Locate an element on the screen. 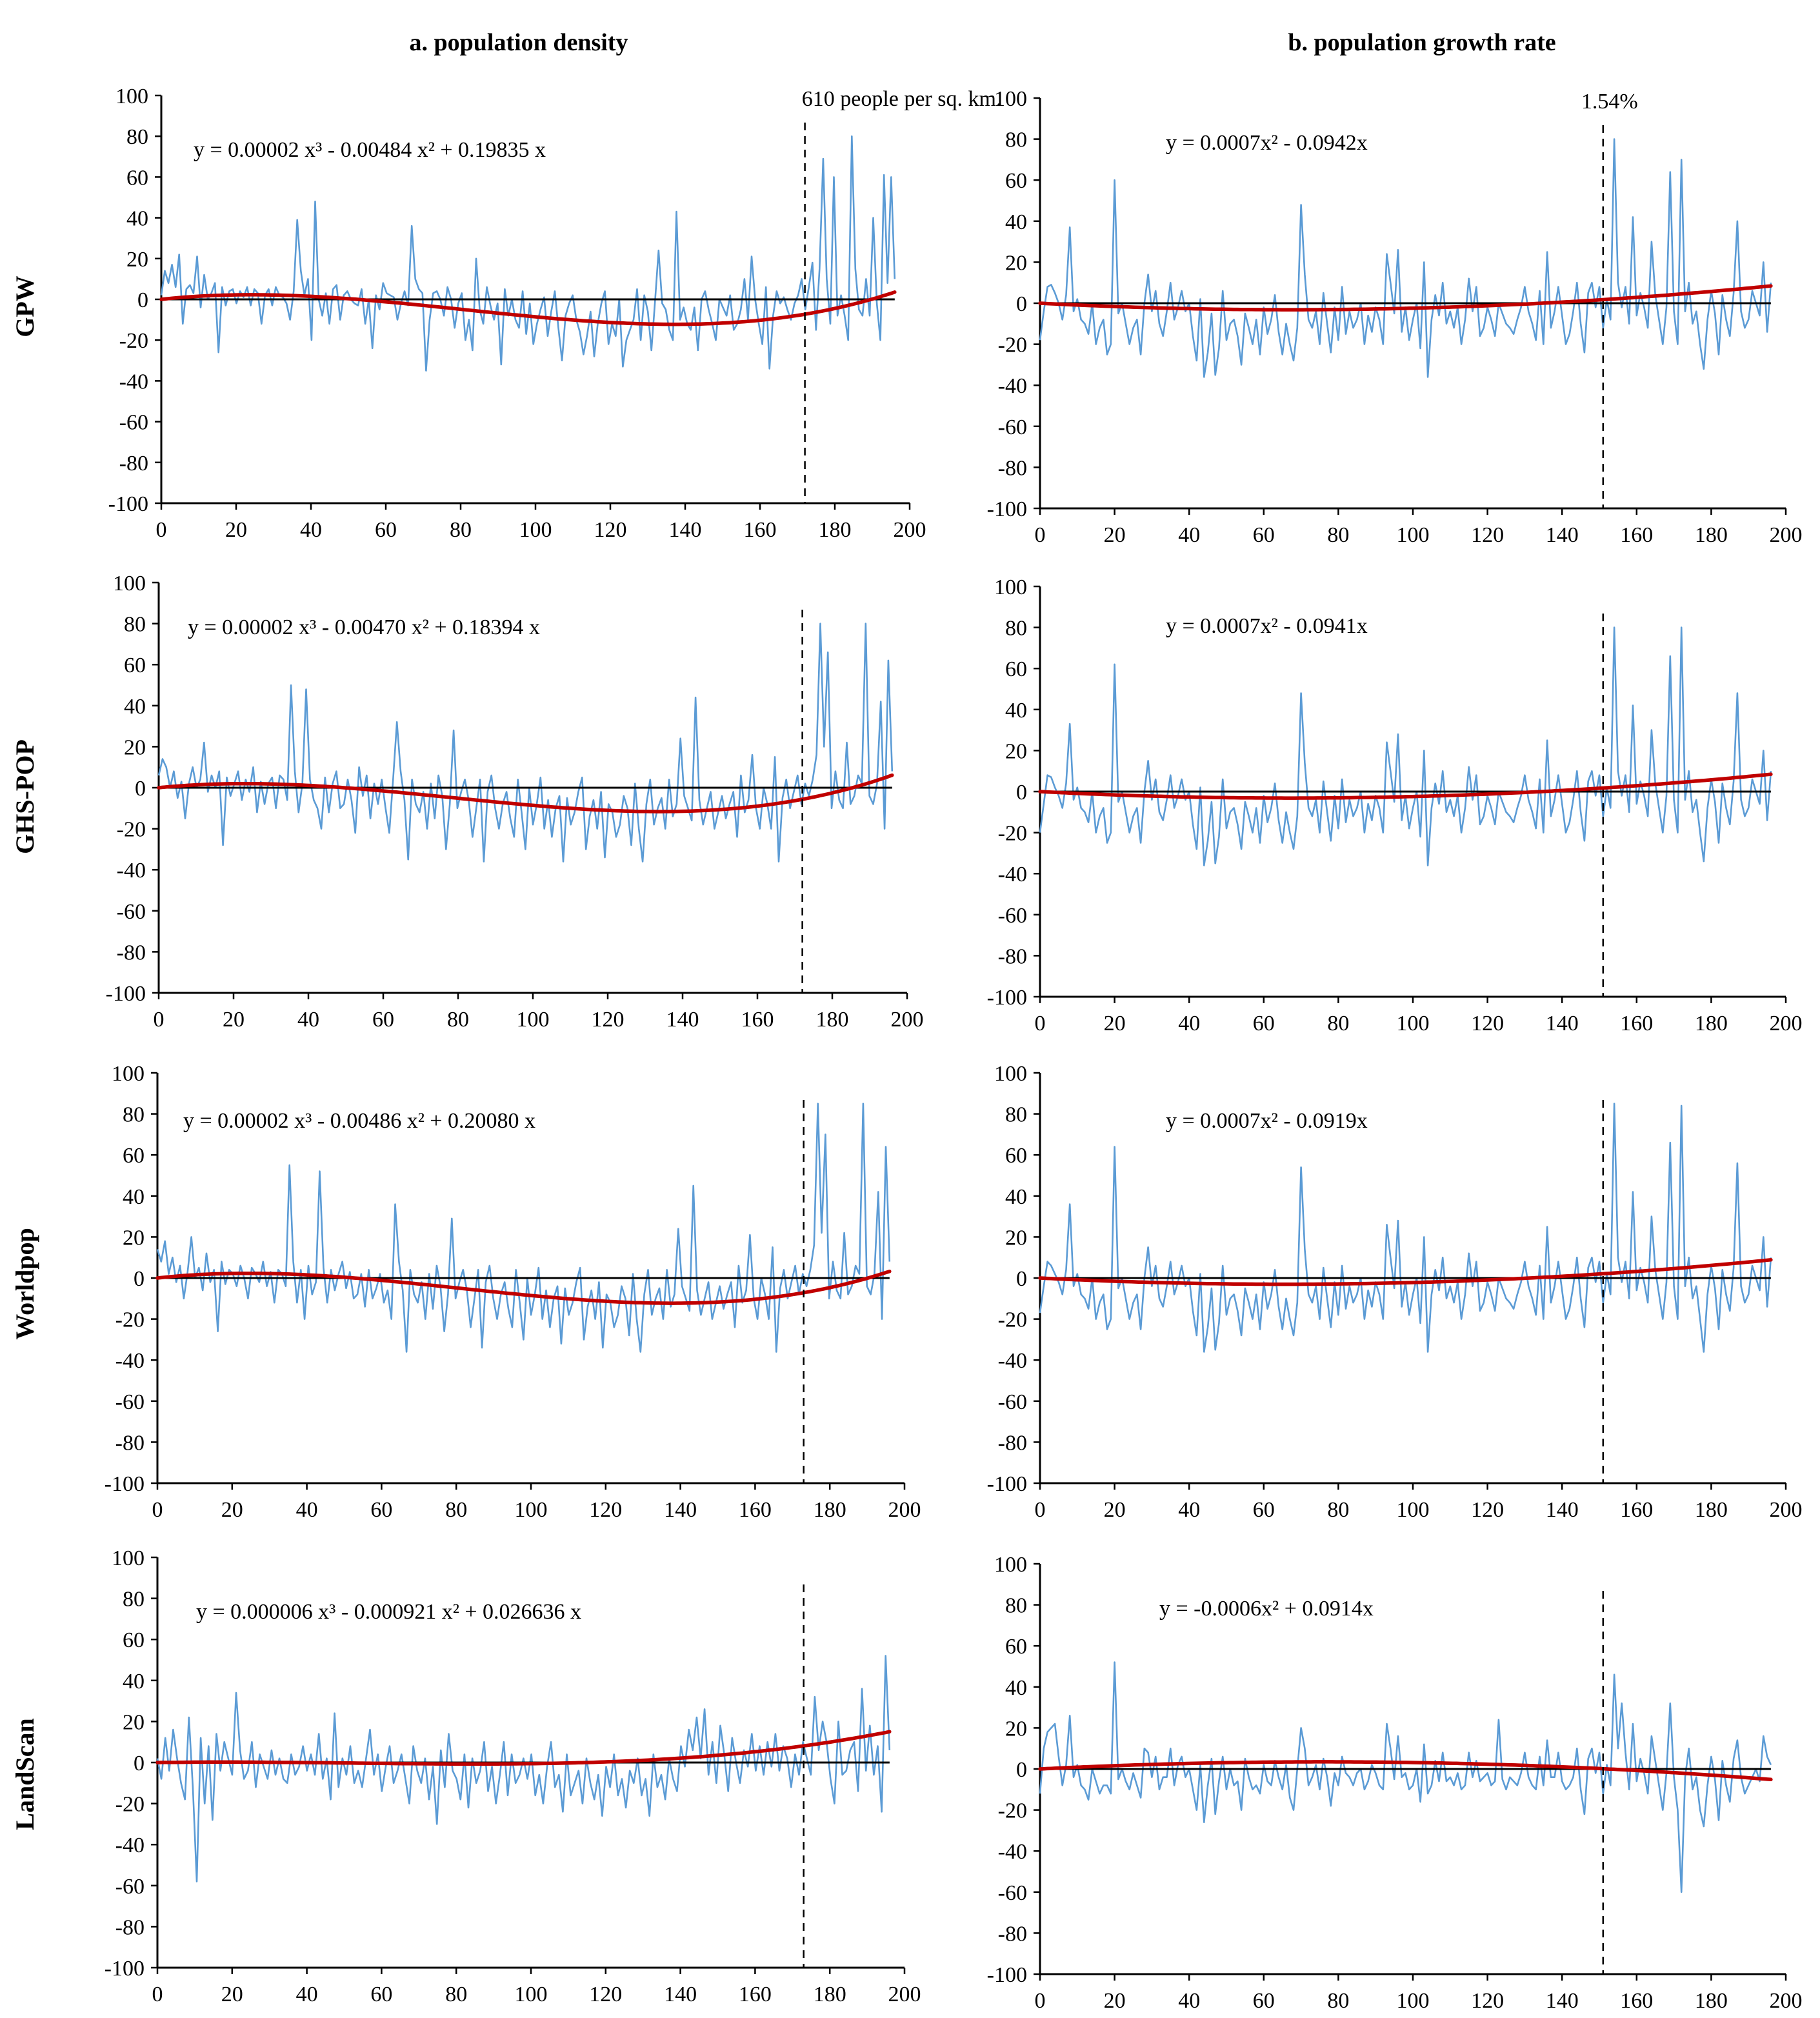 Image resolution: width=1820 pixels, height=2018 pixels. trend-equation: y = 0.0007x² - 0.0942x is located at coordinates (1267, 143).